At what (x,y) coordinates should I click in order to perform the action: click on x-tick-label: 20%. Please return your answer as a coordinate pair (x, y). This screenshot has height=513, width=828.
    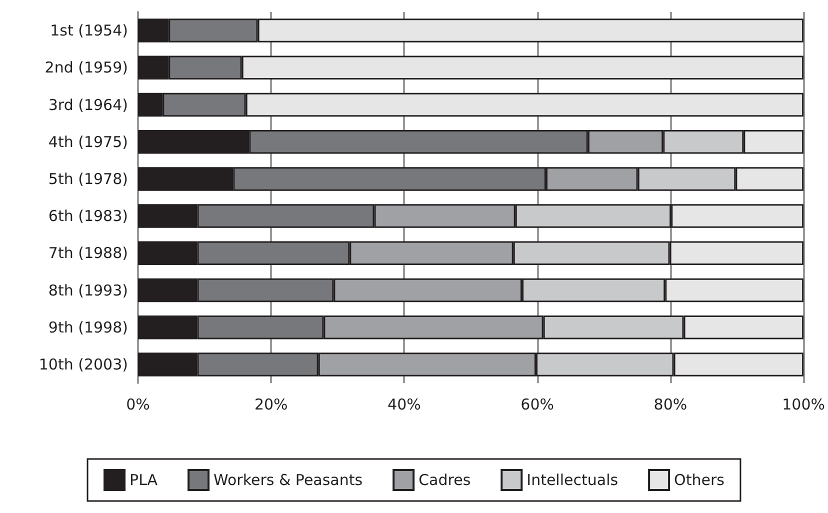
    Looking at the image, I should click on (271, 405).